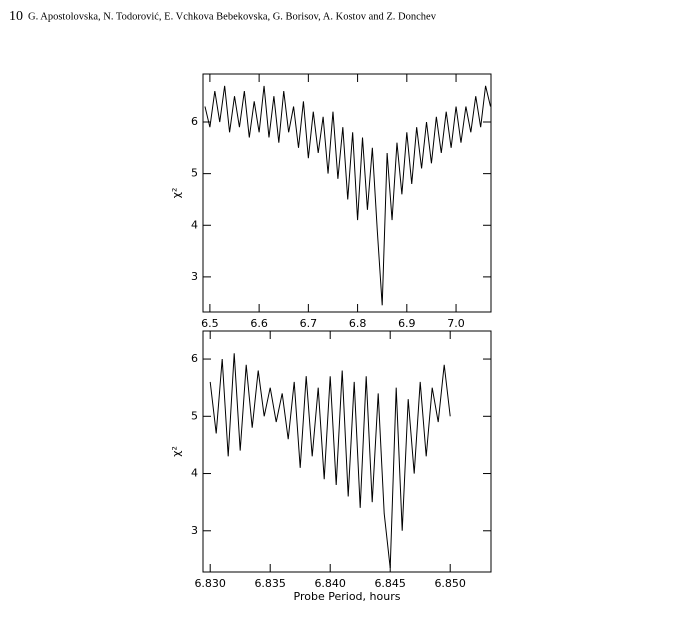 This screenshot has width=693, height=632. What do you see at coordinates (270, 583) in the screenshot?
I see `x-tick-label: 6.835` at bounding box center [270, 583].